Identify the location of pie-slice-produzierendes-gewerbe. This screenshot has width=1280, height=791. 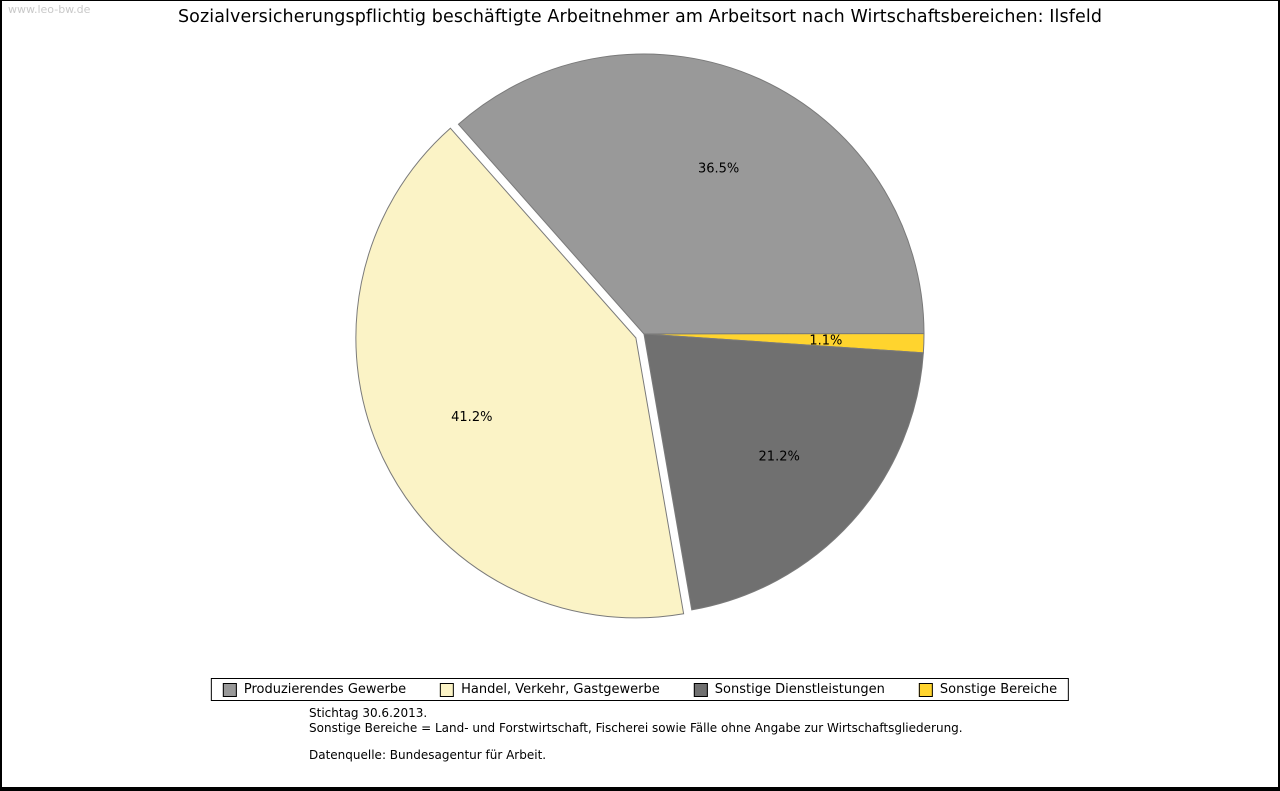
(691, 194).